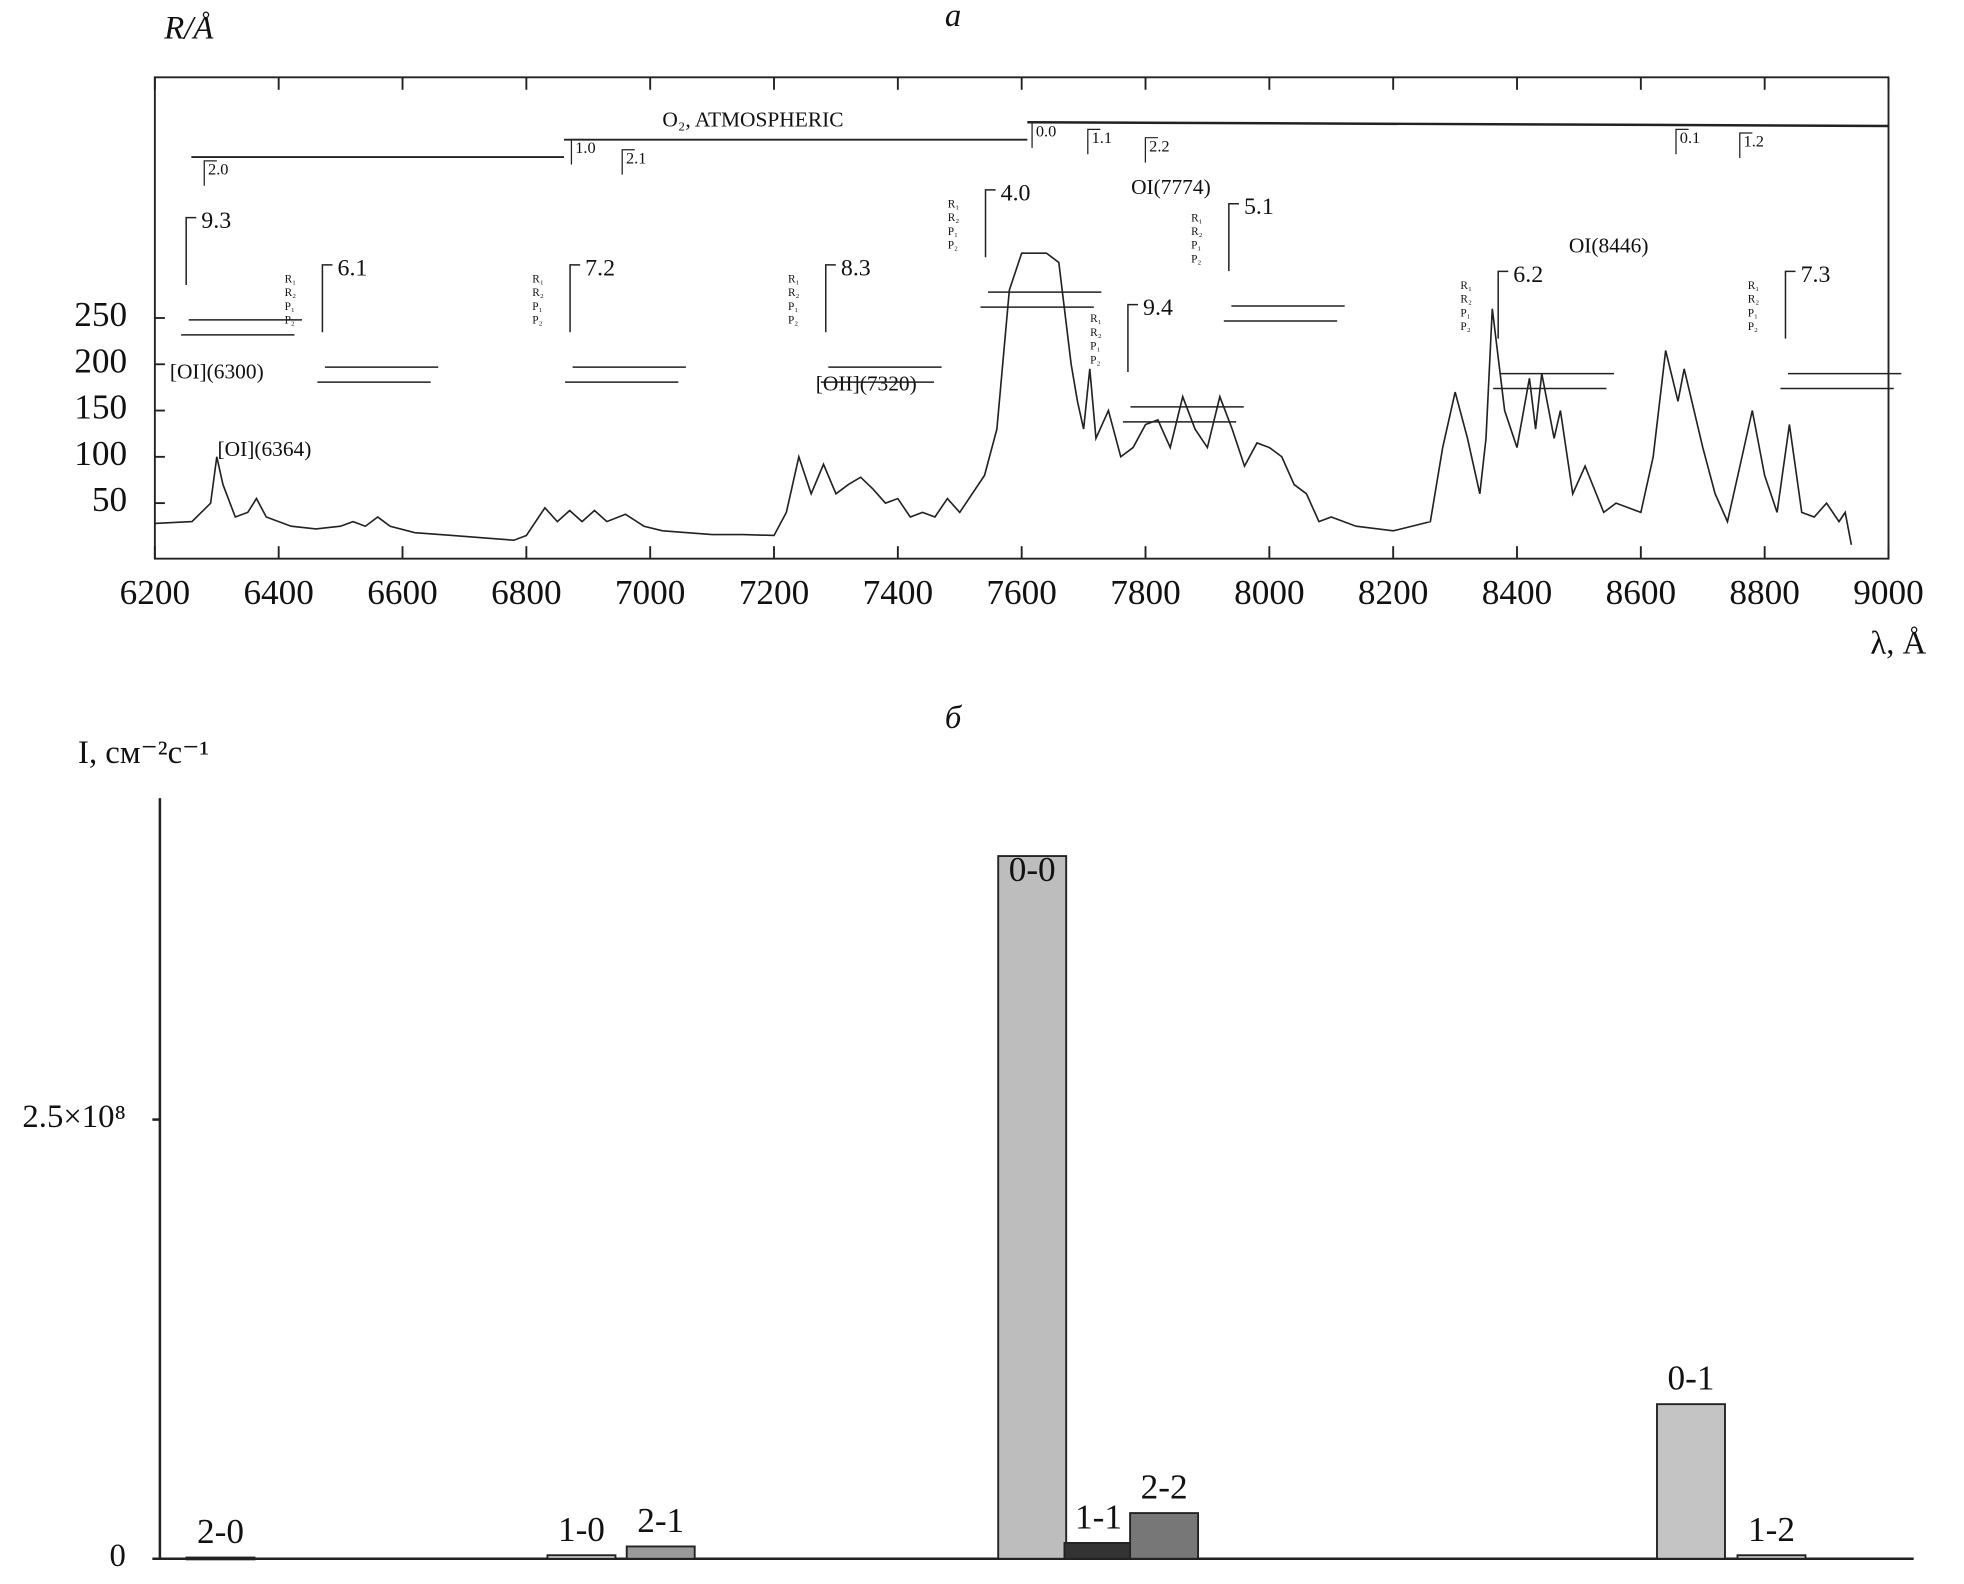 This screenshot has height=1584, width=1964. Describe the element at coordinates (1171, 187) in the screenshot. I see `line-annotation: OI(7774)` at that location.